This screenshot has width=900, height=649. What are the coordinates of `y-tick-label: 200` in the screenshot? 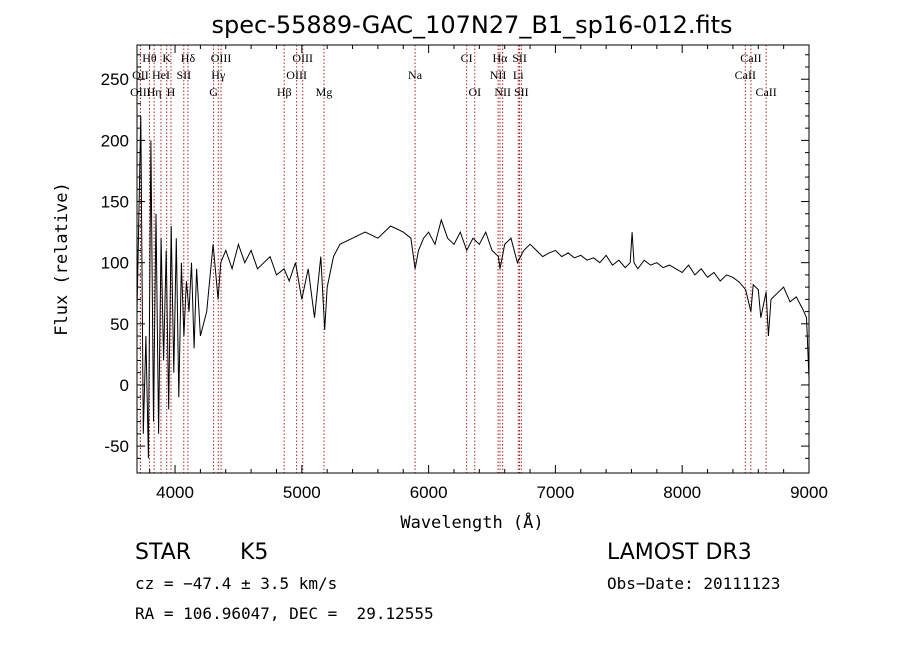 It's located at (115, 140).